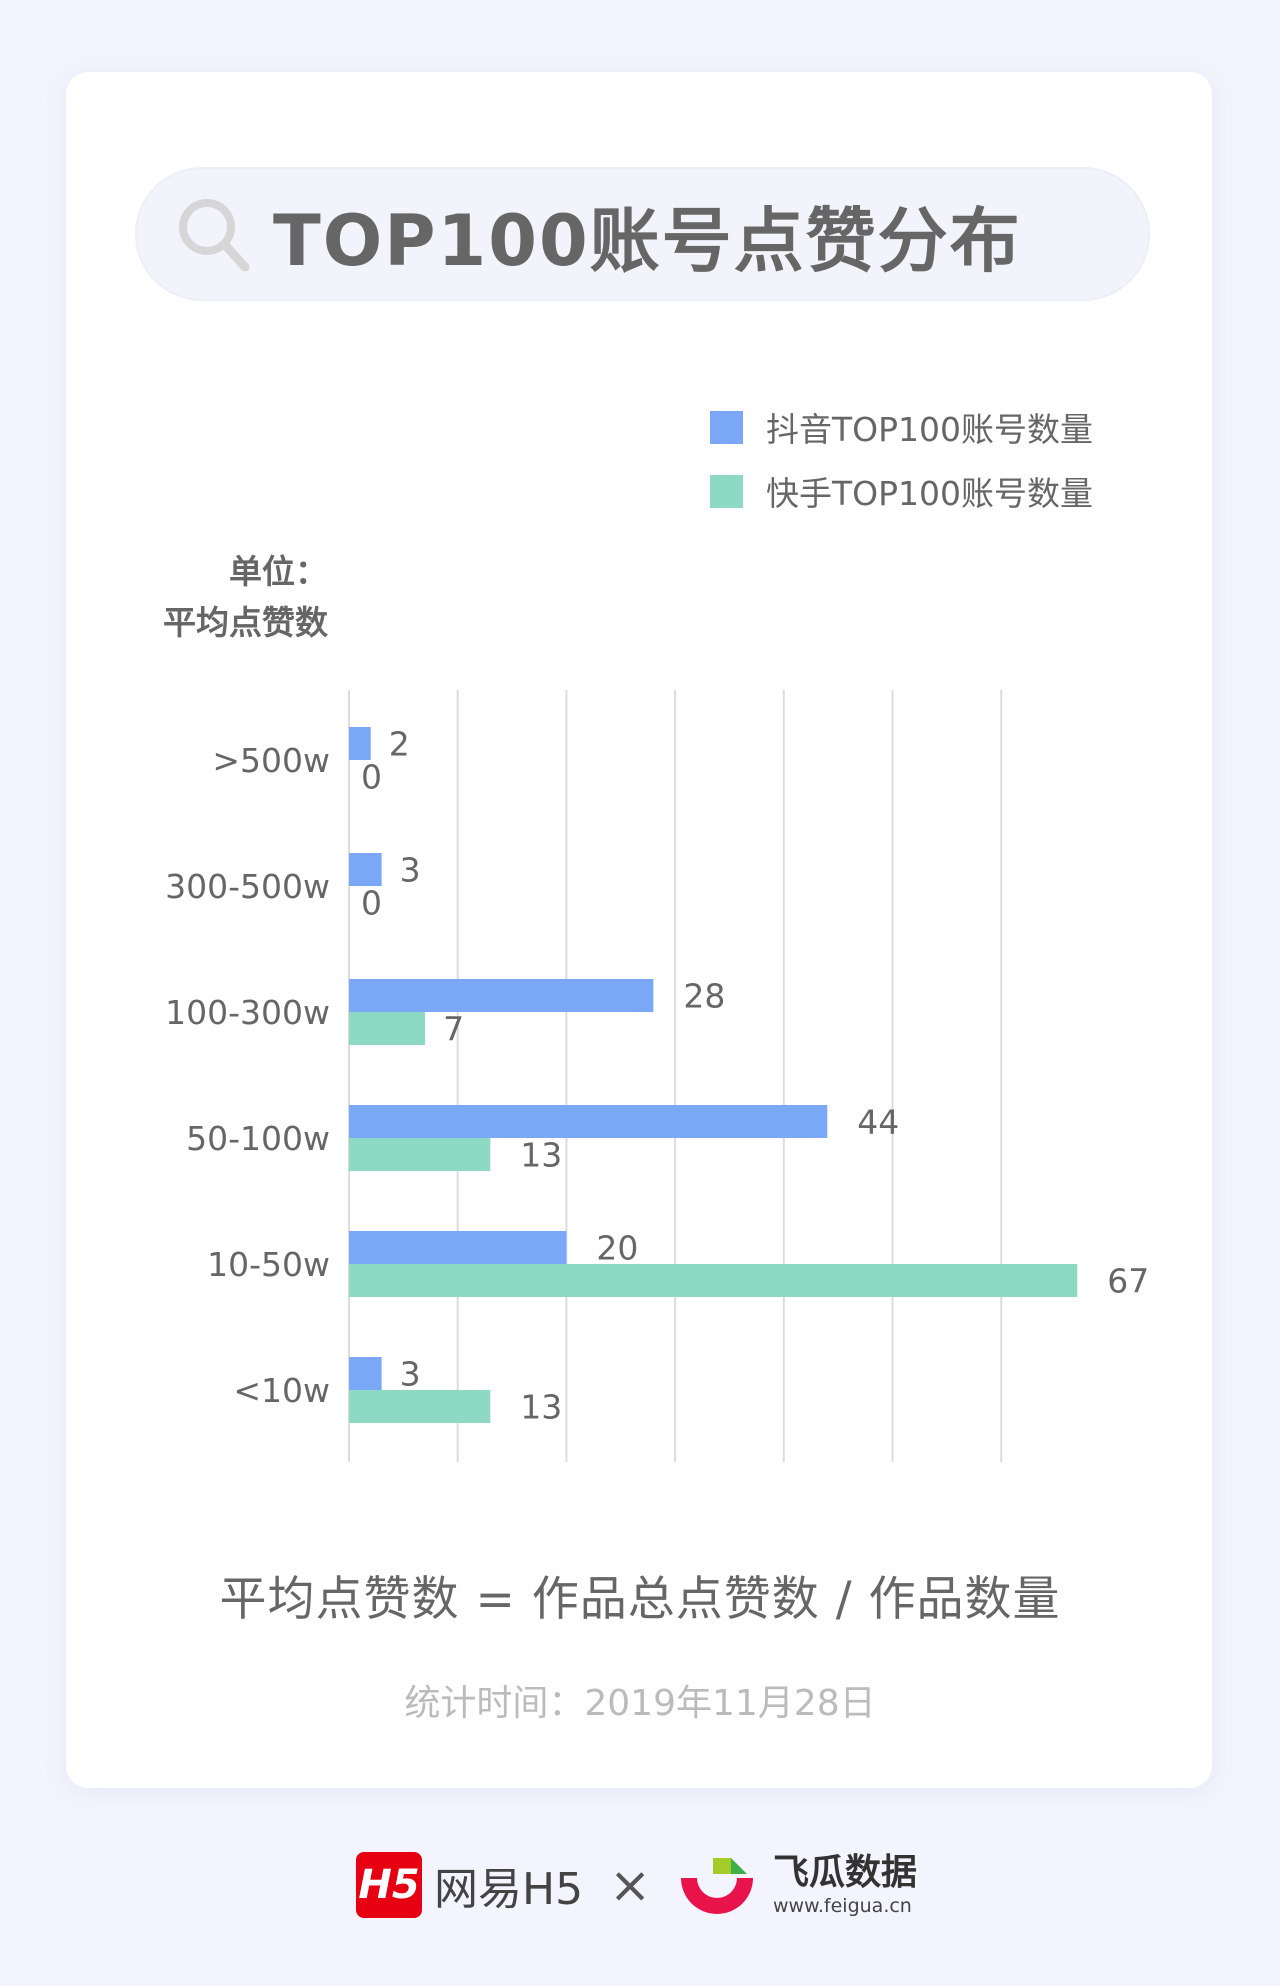  What do you see at coordinates (617, 1248) in the screenshot?
I see `data-label: 20` at bounding box center [617, 1248].